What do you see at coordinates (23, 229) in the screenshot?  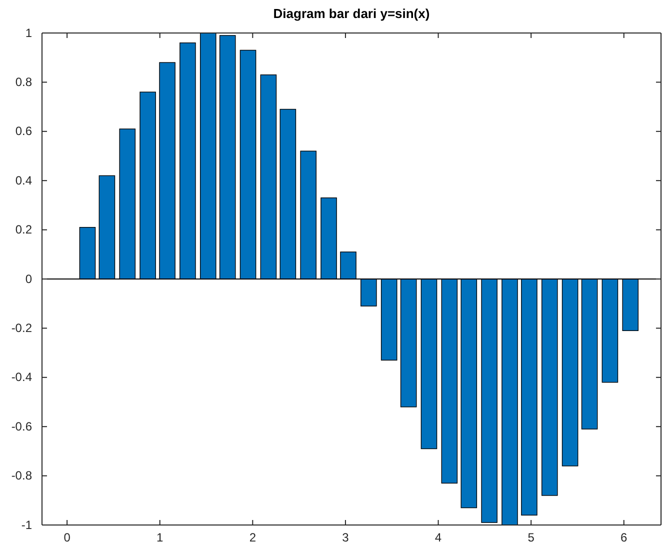 I see `y-tick-label: 0.2` at bounding box center [23, 229].